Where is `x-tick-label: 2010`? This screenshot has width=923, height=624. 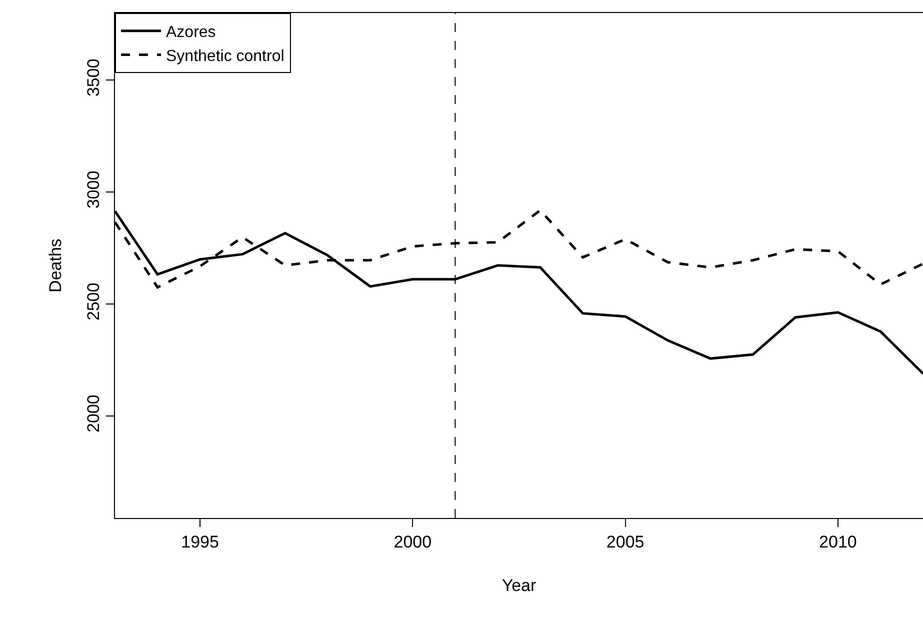 x-tick-label: 2010 is located at coordinates (838, 542).